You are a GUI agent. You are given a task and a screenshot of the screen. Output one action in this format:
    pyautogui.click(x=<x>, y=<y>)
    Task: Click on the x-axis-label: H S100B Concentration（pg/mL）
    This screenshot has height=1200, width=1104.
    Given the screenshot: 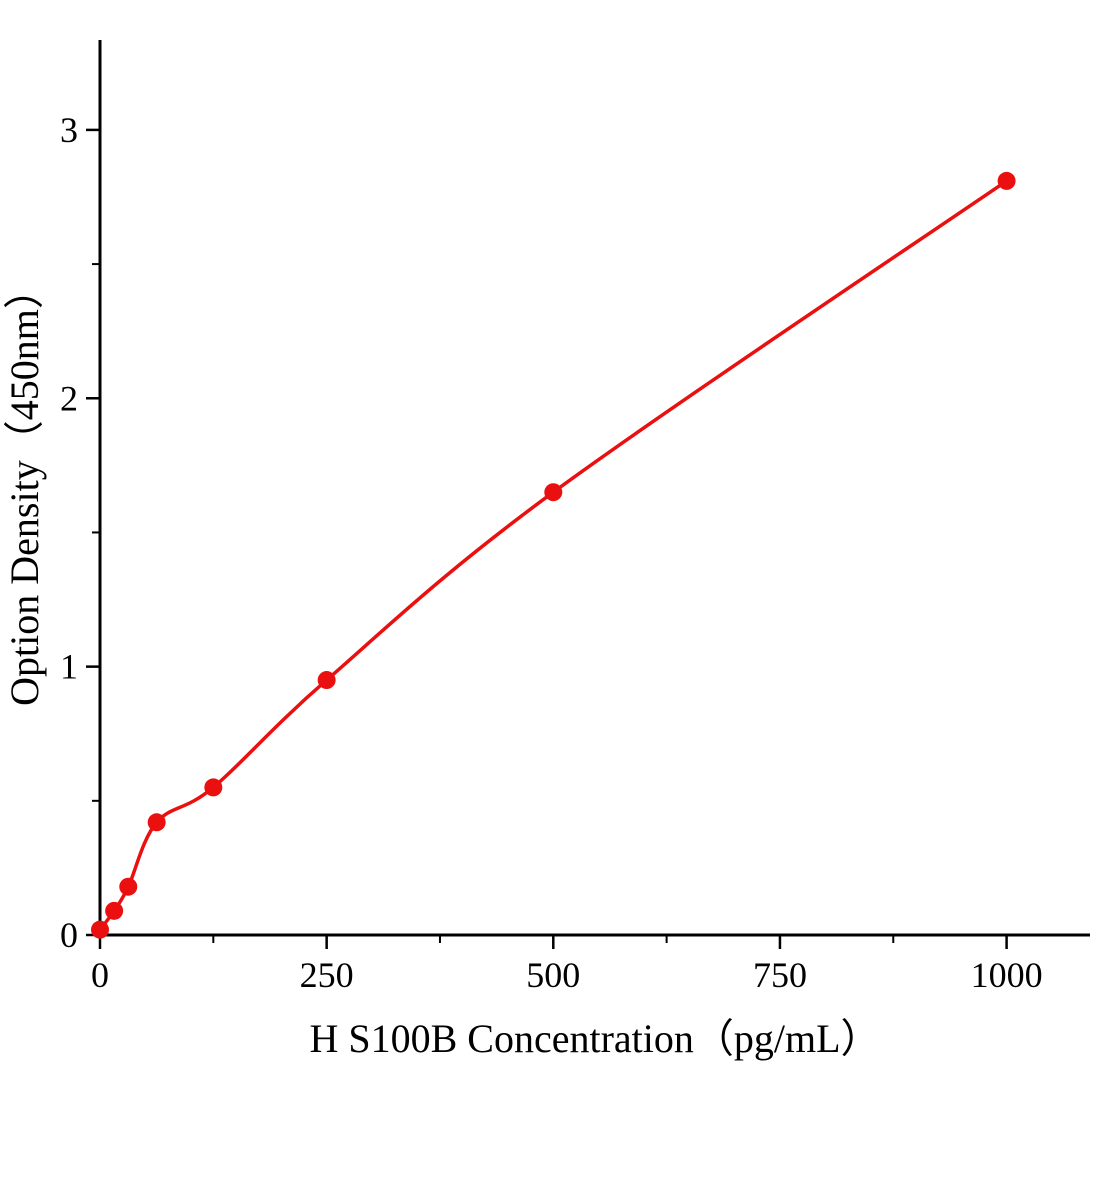 What is the action you would take?
    pyautogui.click(x=594, y=1038)
    